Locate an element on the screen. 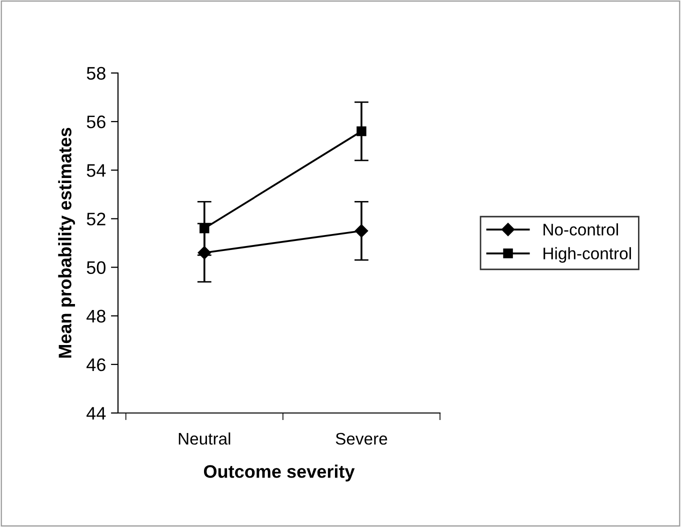  y-tick-label: 46 is located at coordinates (96, 365).